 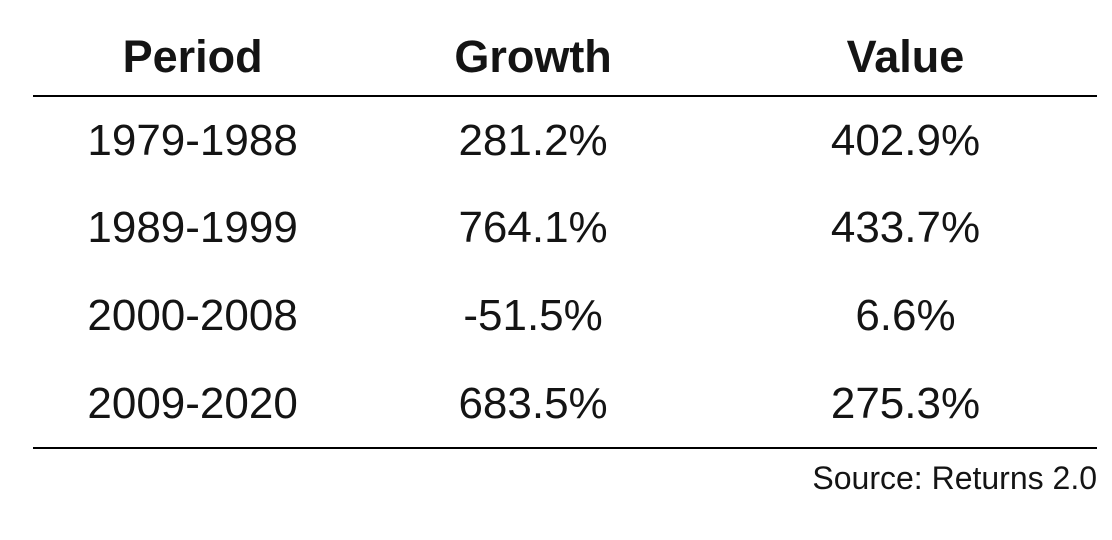 I want to click on column-header-period: Period, so click(x=193, y=57).